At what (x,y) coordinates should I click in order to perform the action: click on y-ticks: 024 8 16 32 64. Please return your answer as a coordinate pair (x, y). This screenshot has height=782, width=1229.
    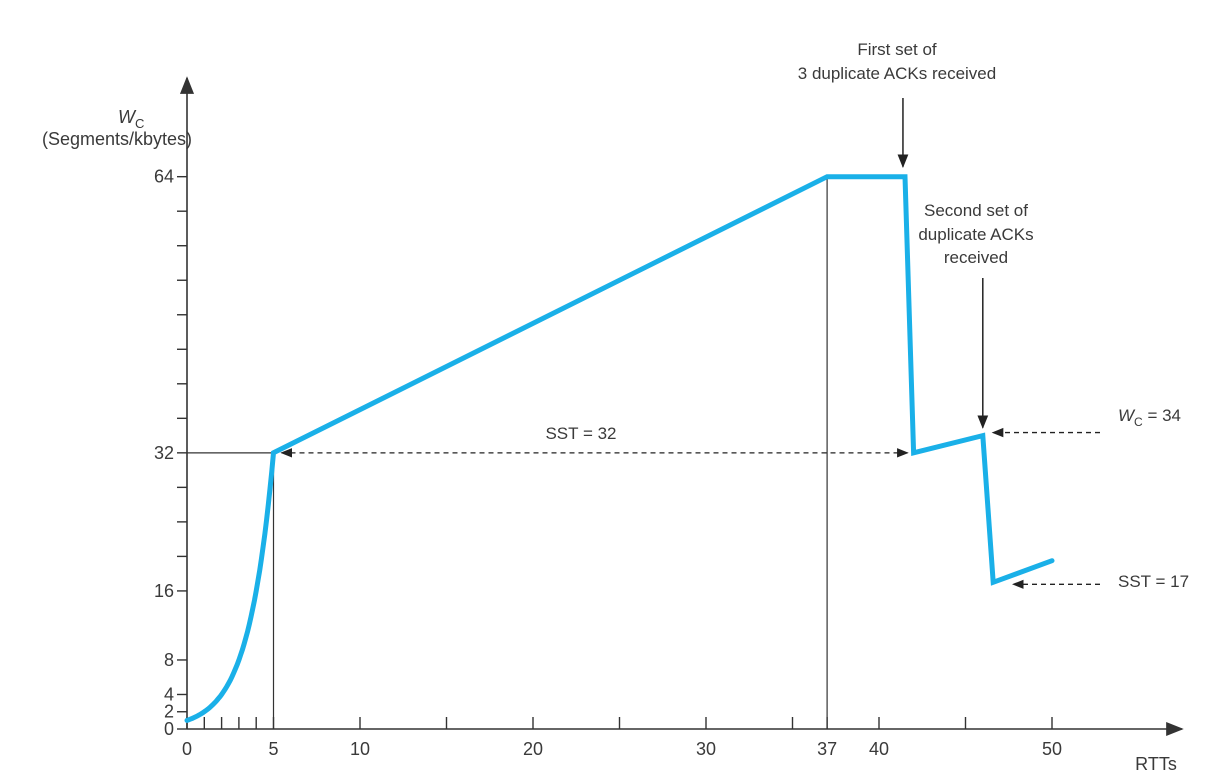
    Looking at the image, I should click on (170, 453).